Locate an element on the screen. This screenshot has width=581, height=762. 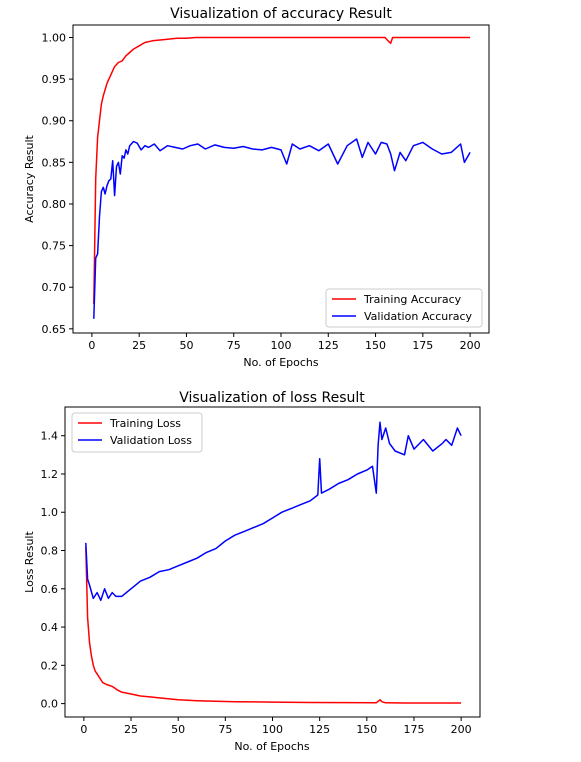
y-tick-label: 0.70 is located at coordinates (54, 287).